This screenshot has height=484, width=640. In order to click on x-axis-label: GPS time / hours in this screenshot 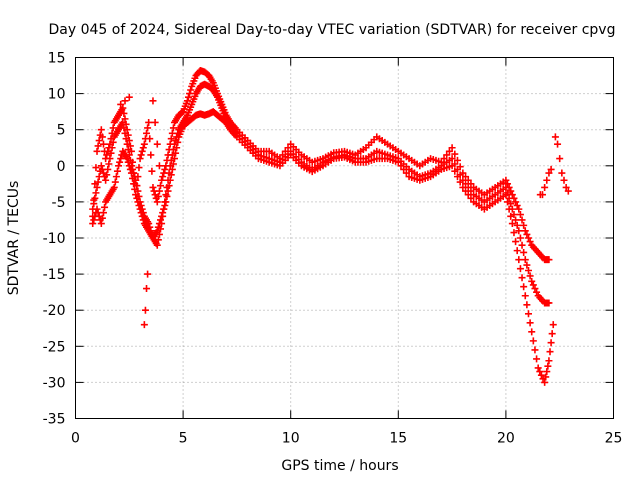, I will do `click(339, 466)`.